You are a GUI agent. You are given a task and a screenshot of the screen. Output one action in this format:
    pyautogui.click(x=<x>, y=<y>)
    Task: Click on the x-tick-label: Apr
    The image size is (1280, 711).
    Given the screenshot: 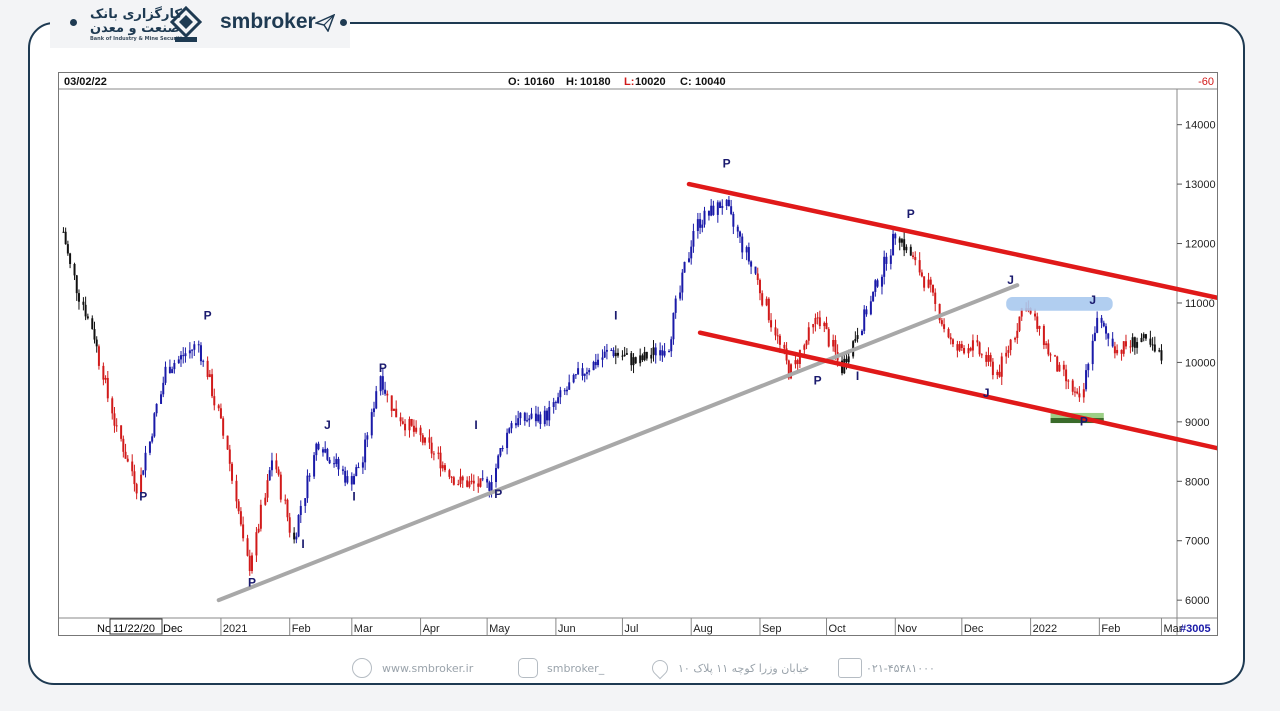 What is the action you would take?
    pyautogui.click(x=431, y=629)
    